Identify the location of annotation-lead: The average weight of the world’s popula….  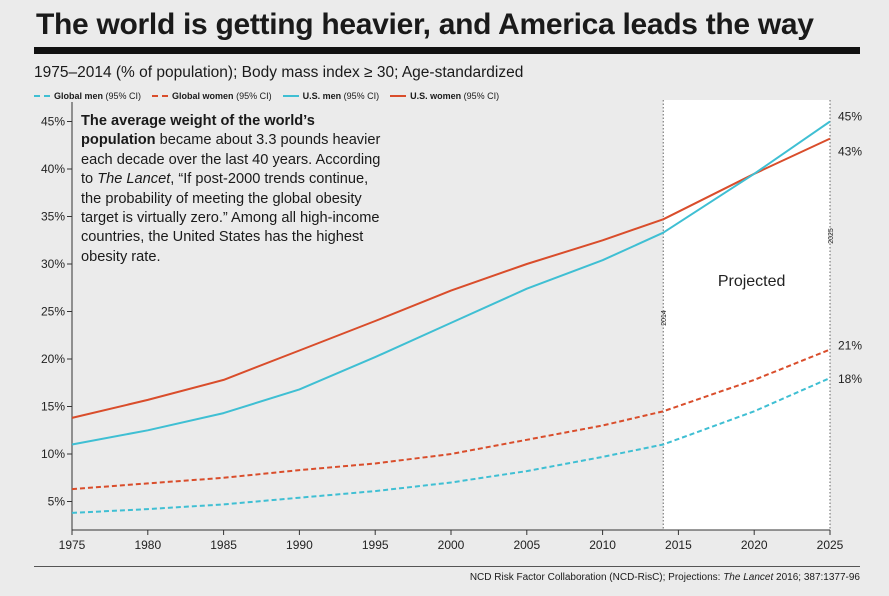
(198, 131).